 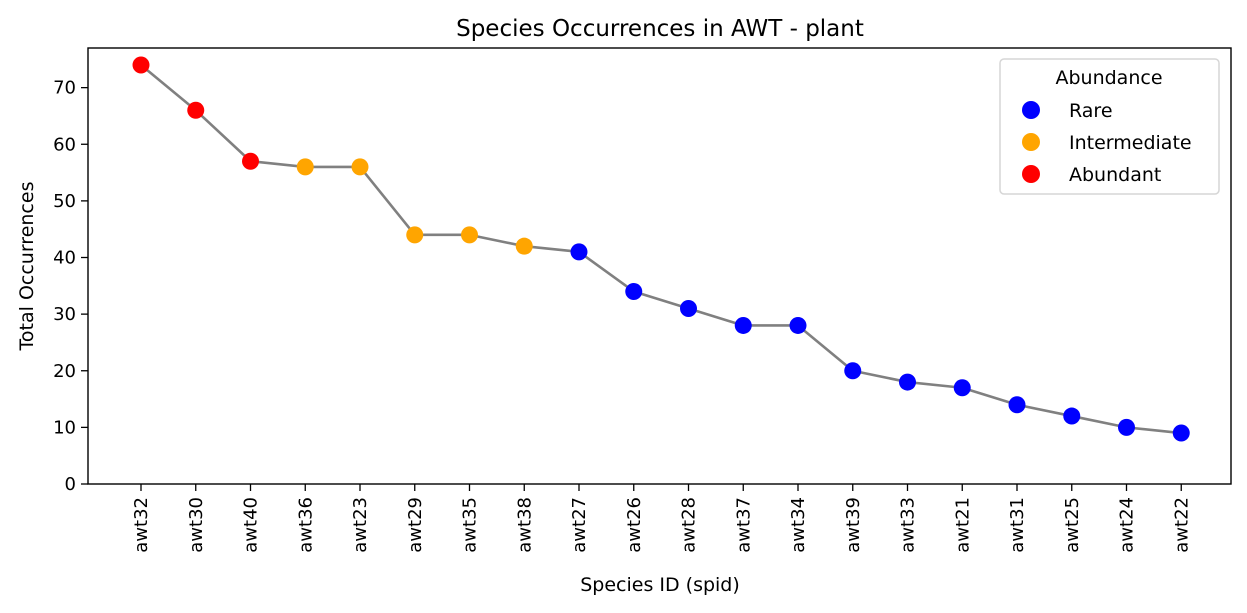 What do you see at coordinates (524, 246) in the screenshot?
I see `data-point-awt38` at bounding box center [524, 246].